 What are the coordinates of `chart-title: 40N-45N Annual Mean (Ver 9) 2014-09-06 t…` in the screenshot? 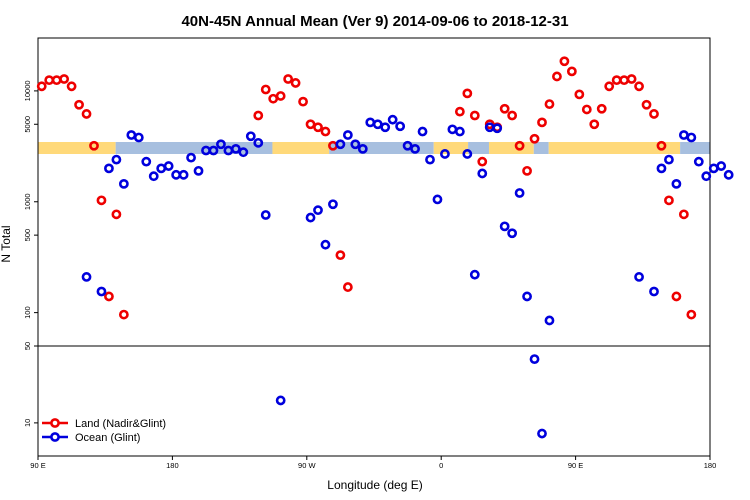 It's located at (374, 21).